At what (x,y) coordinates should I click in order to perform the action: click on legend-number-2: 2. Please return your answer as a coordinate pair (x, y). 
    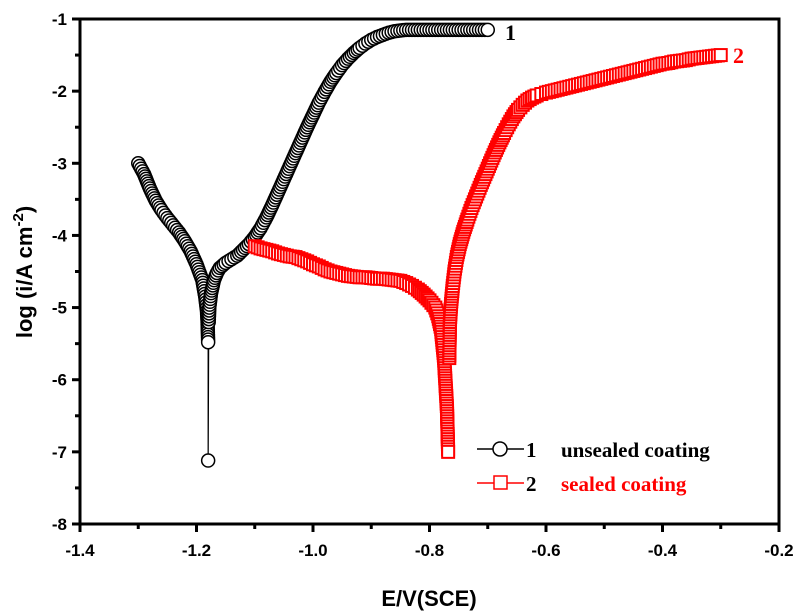
    Looking at the image, I should click on (531, 484).